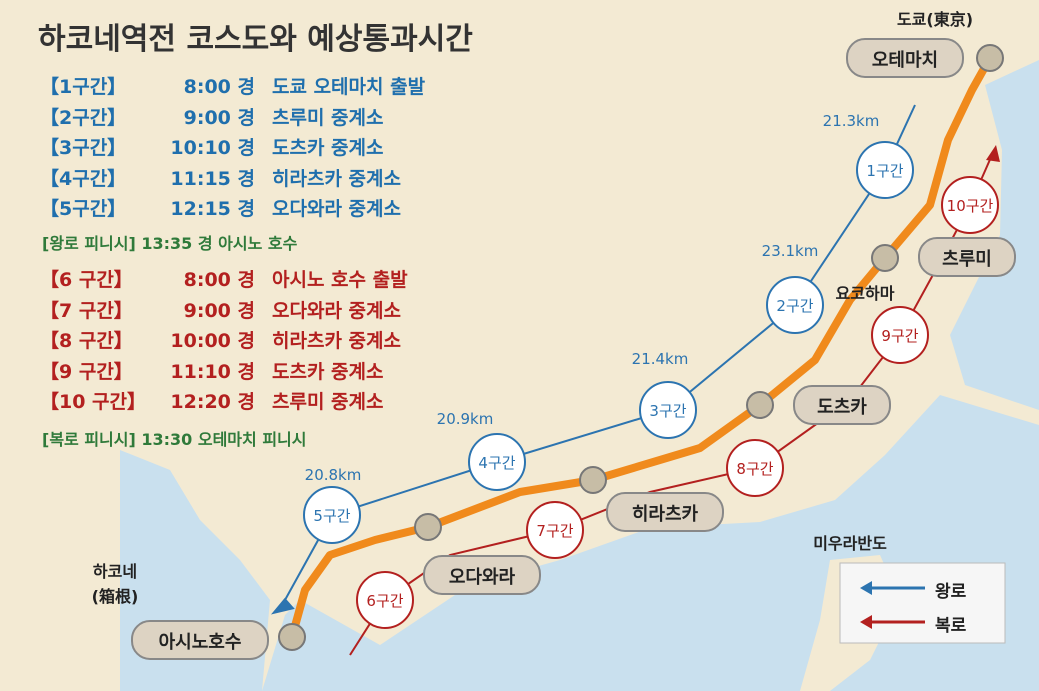 The width and height of the screenshot is (1039, 691). Describe the element at coordinates (851, 121) in the screenshot. I see `distance: 21.3km` at that location.